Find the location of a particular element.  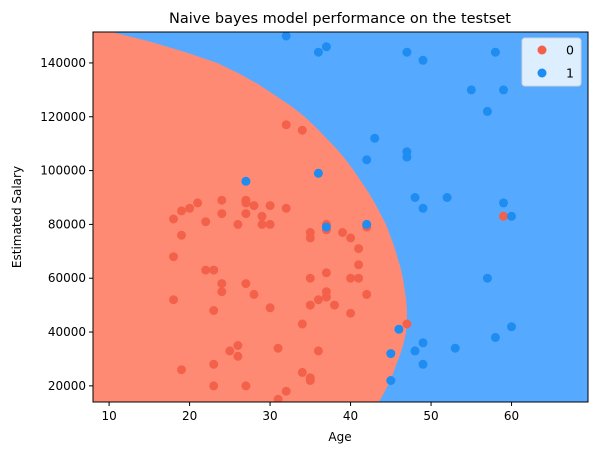

y-tick-label-60000: 60000 is located at coordinates (67, 278).